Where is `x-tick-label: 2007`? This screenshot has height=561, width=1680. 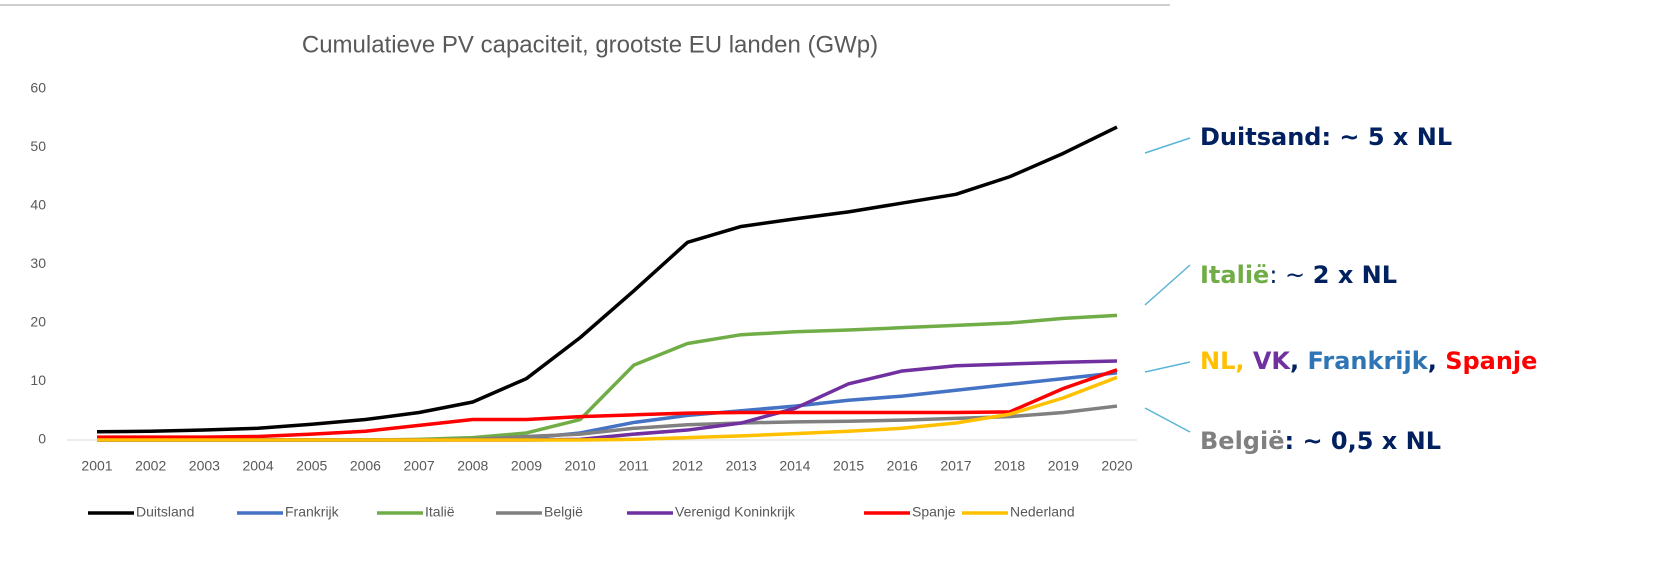
x-tick-label: 2007 is located at coordinates (419, 466).